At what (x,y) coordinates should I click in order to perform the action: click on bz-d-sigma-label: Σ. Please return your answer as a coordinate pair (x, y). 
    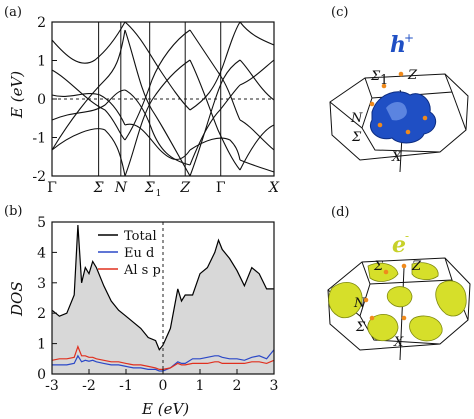
    Looking at the image, I should click on (360, 327).